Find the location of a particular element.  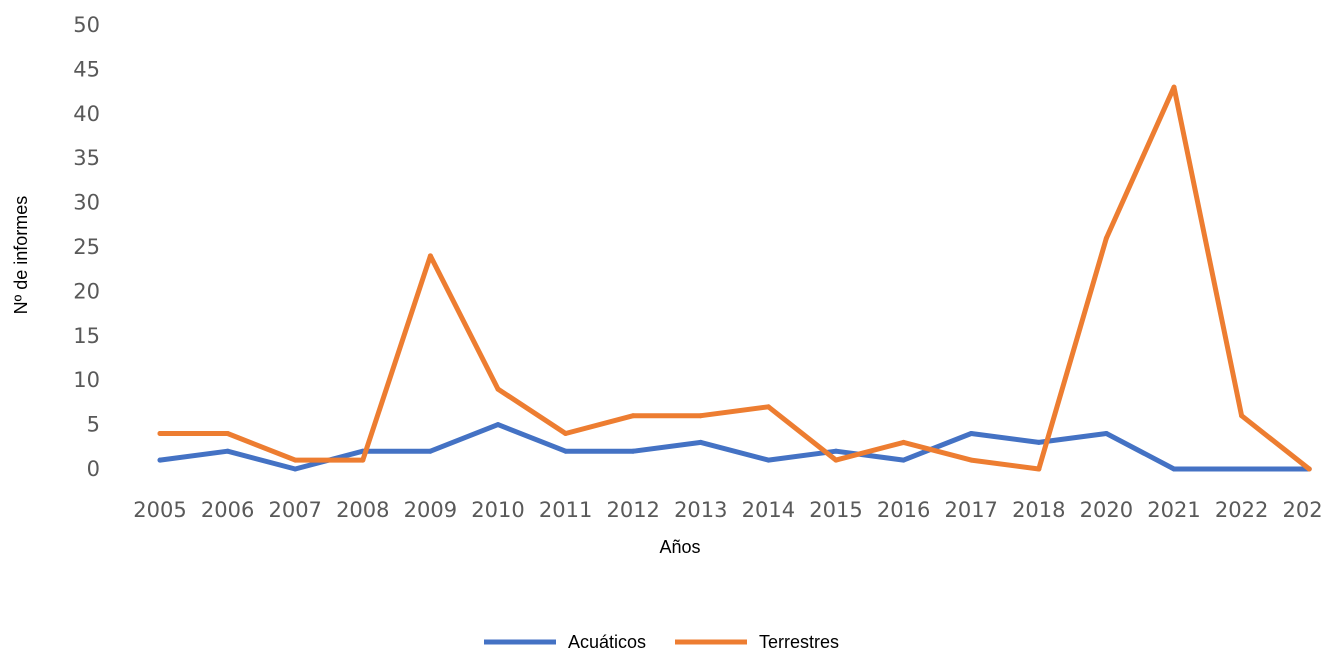

x-tick-label: 2008 is located at coordinates (362, 510).